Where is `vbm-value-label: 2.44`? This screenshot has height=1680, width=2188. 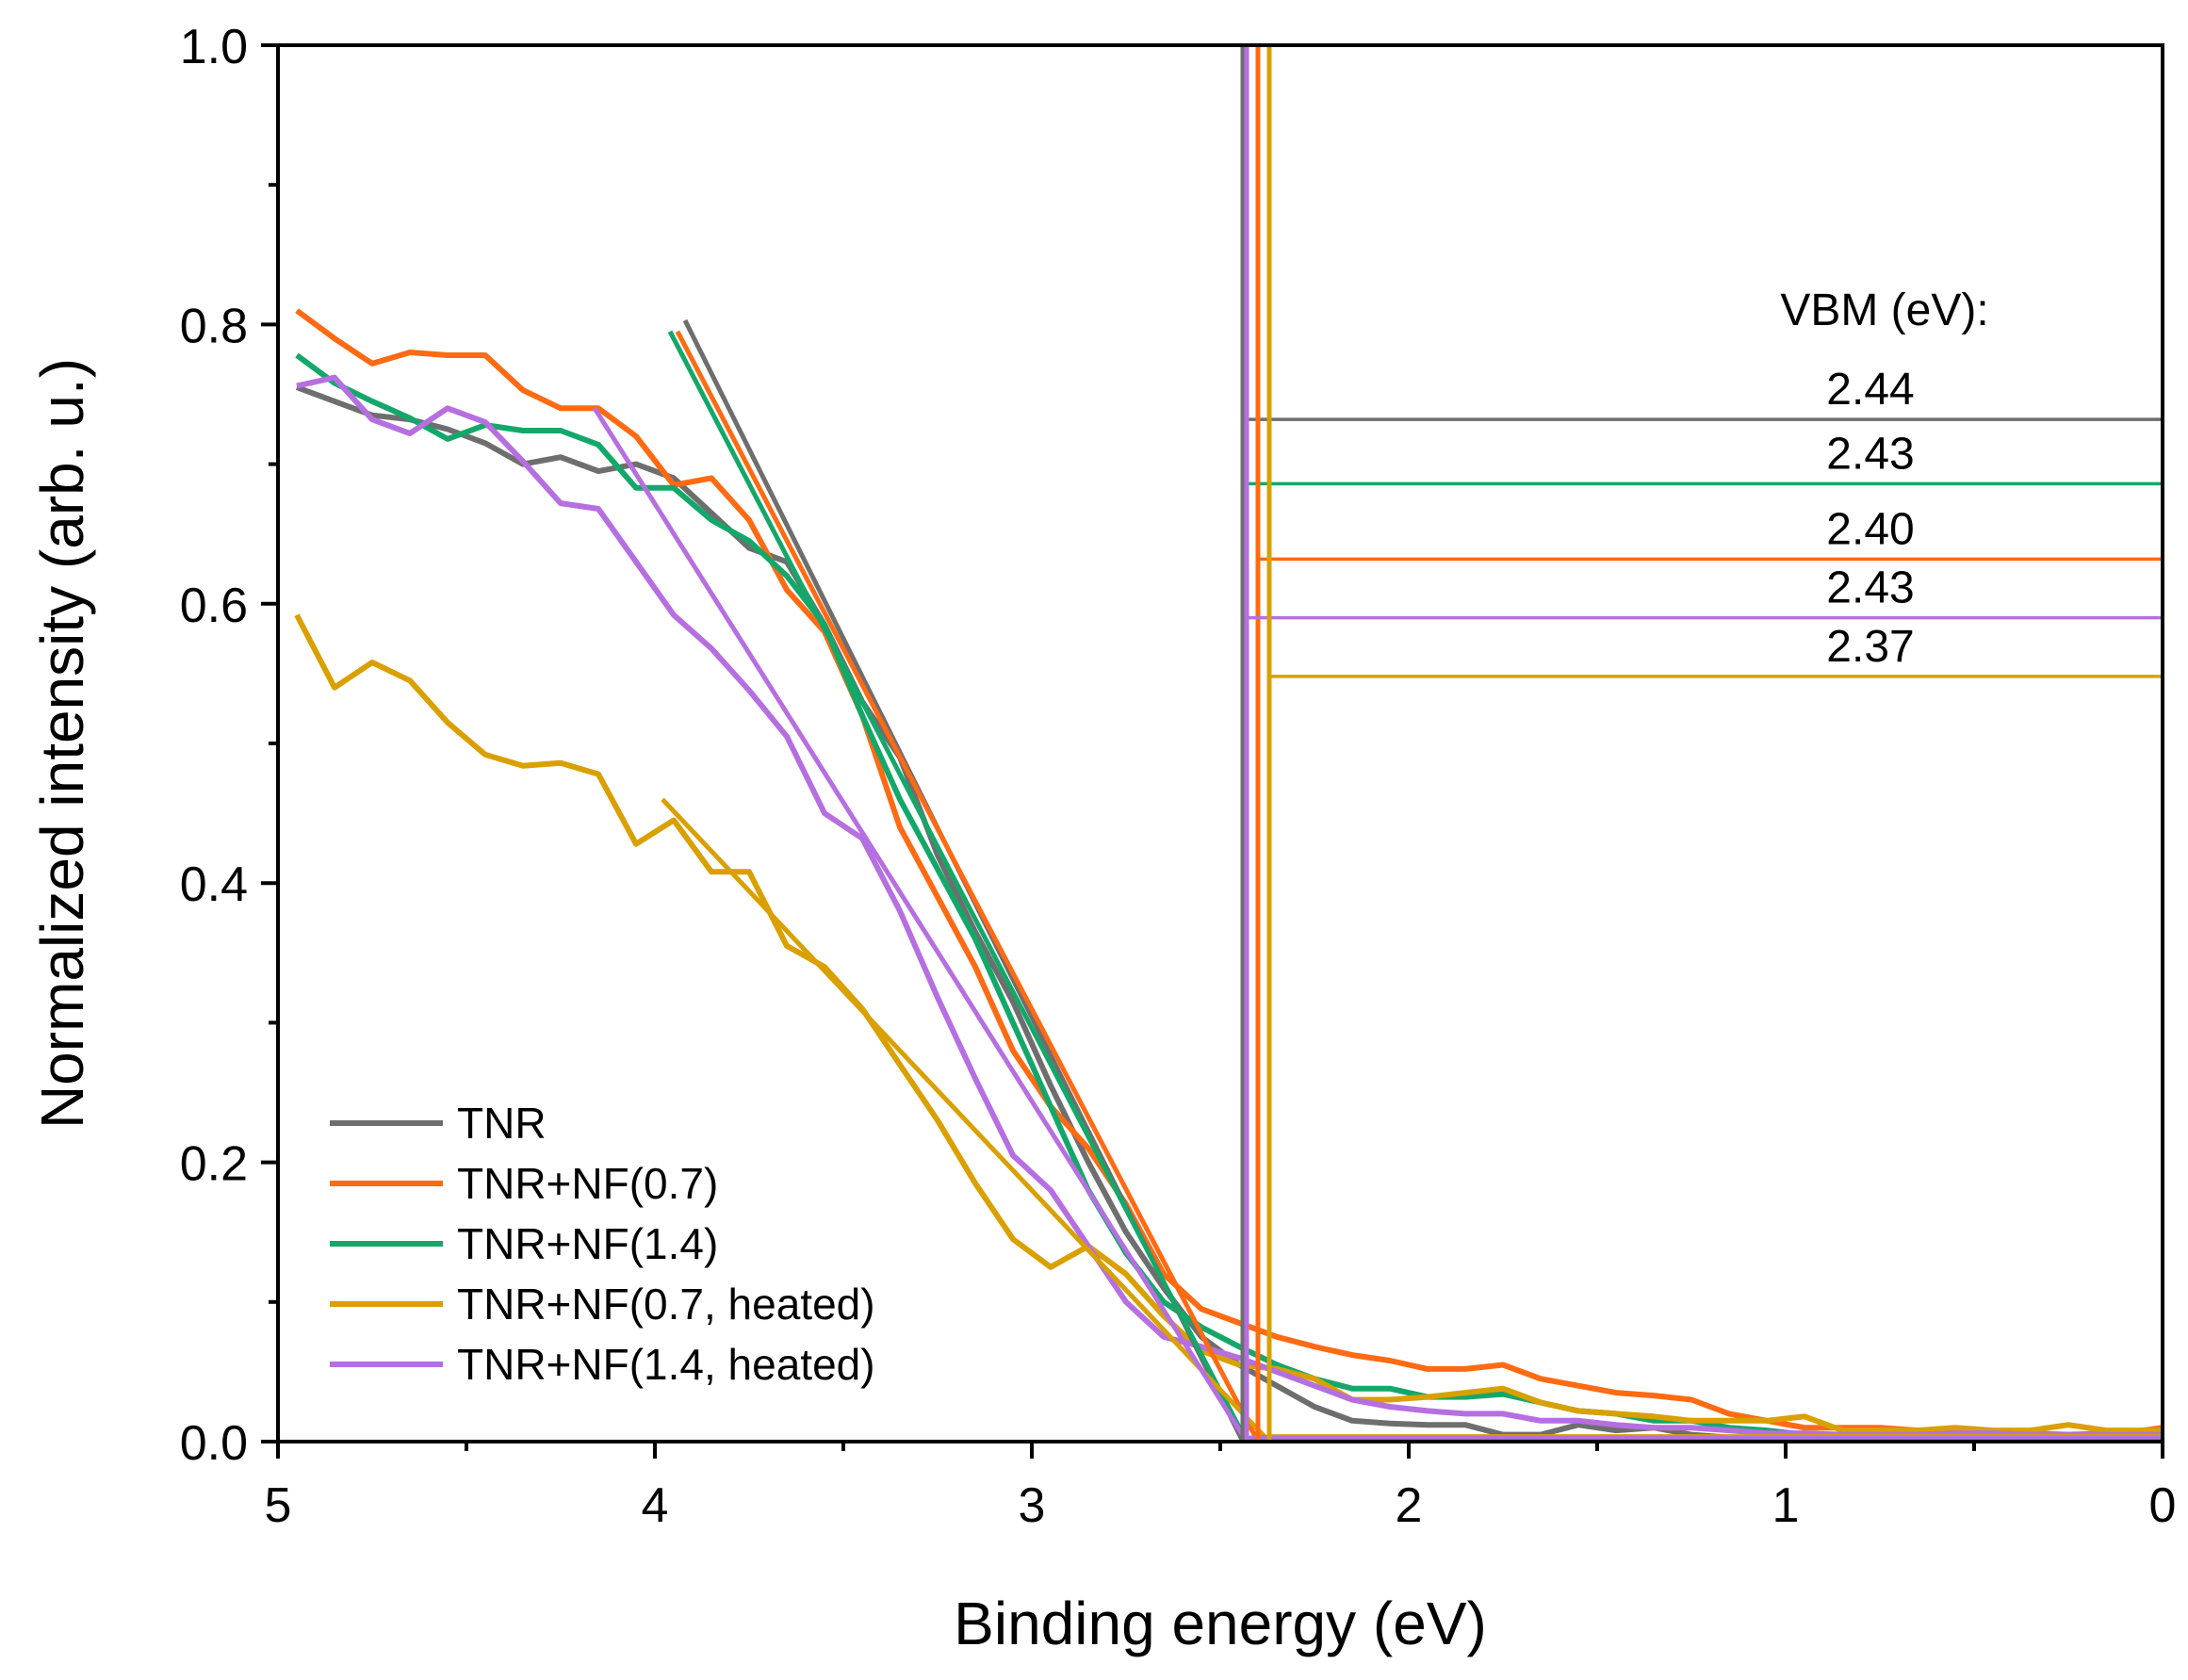 vbm-value-label: 2.44 is located at coordinates (1870, 390).